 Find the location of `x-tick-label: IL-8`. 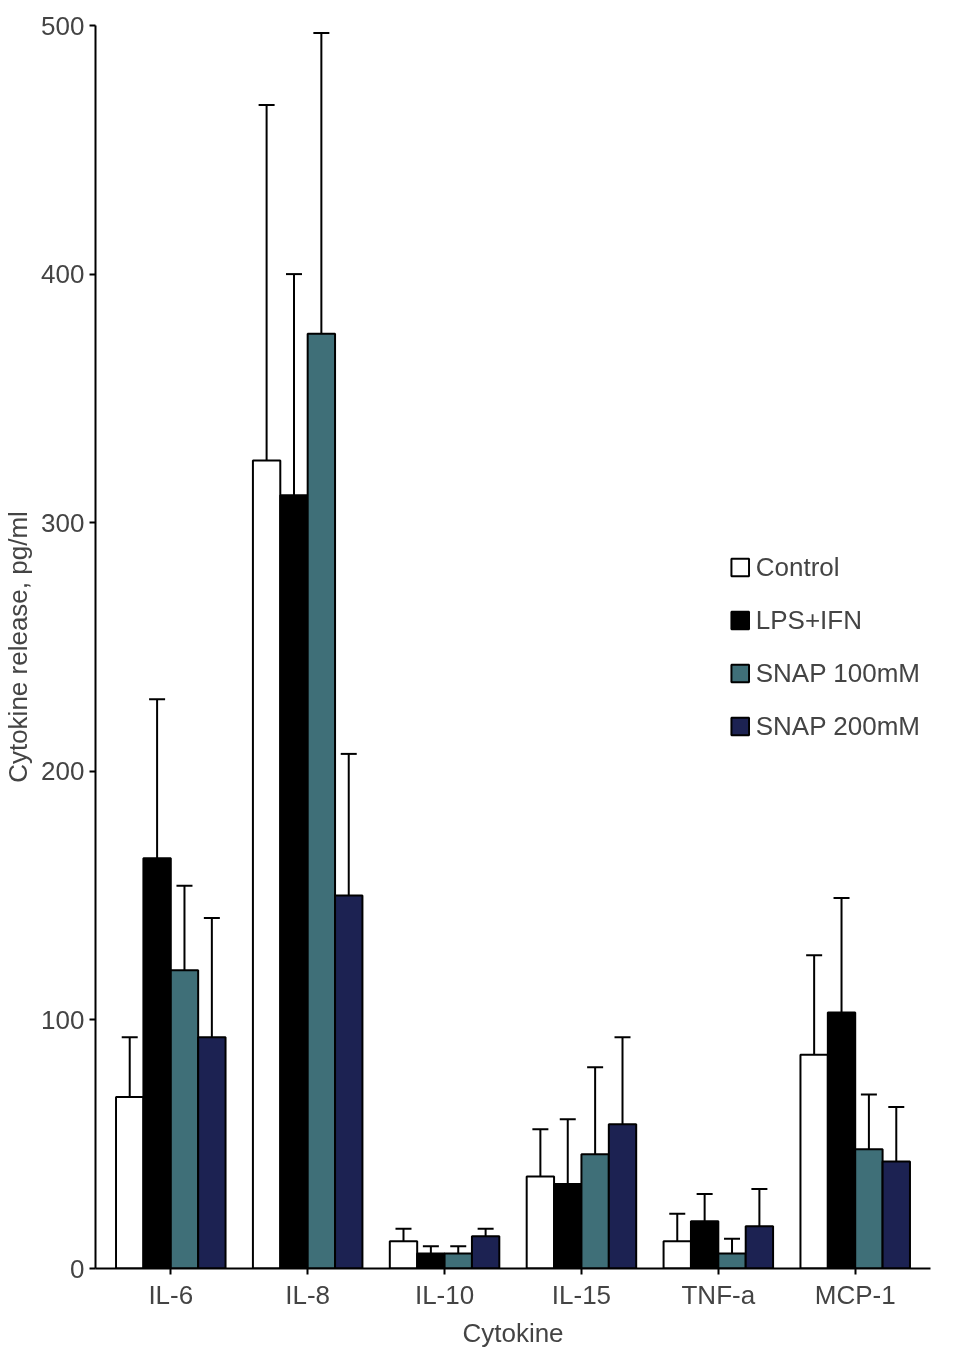

x-tick-label: IL-8 is located at coordinates (308, 1294).